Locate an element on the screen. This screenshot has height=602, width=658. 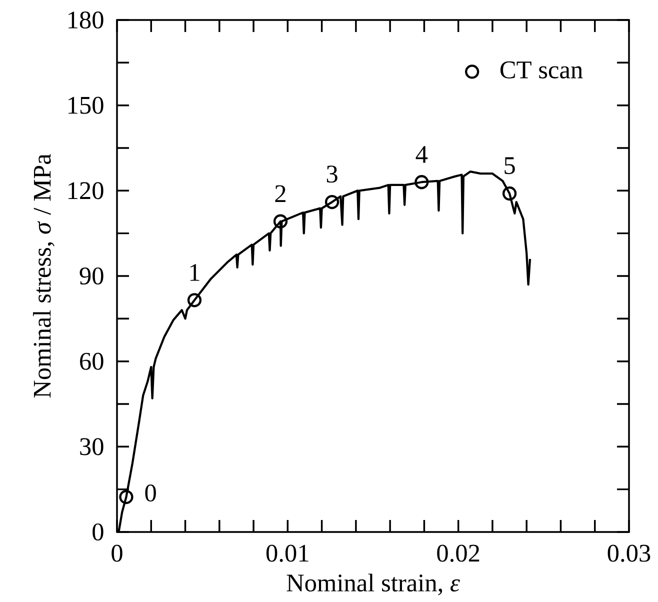
y-tick-label: 150 is located at coordinates (86, 105).